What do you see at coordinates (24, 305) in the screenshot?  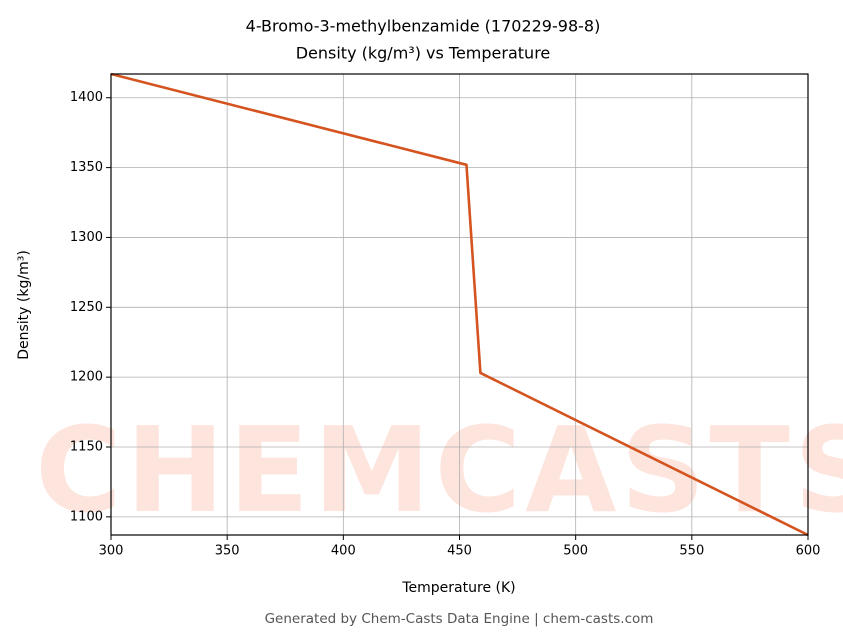 I see `y-axis-label: Density (kg/m³)` at bounding box center [24, 305].